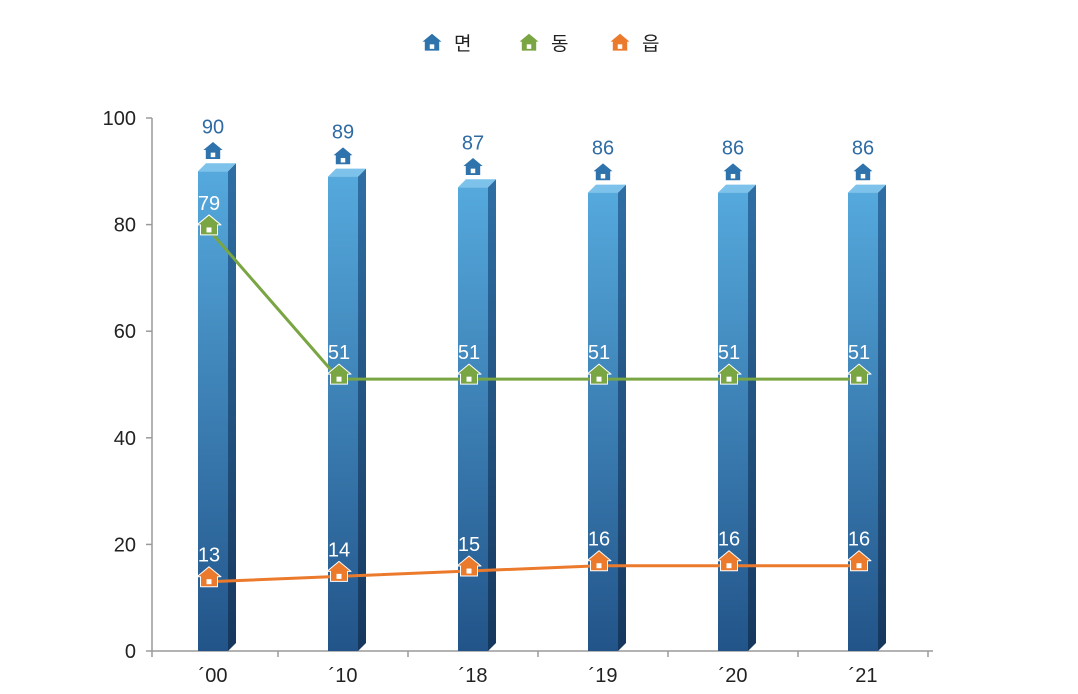 The height and width of the screenshot is (694, 1078). What do you see at coordinates (343, 676) in the screenshot?
I see `x-tick-label: ´10` at bounding box center [343, 676].